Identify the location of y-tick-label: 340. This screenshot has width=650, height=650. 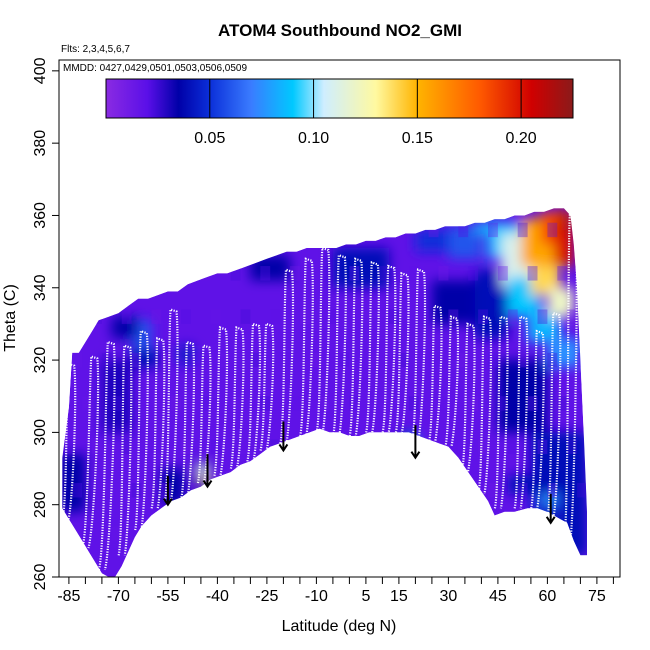
(40, 287).